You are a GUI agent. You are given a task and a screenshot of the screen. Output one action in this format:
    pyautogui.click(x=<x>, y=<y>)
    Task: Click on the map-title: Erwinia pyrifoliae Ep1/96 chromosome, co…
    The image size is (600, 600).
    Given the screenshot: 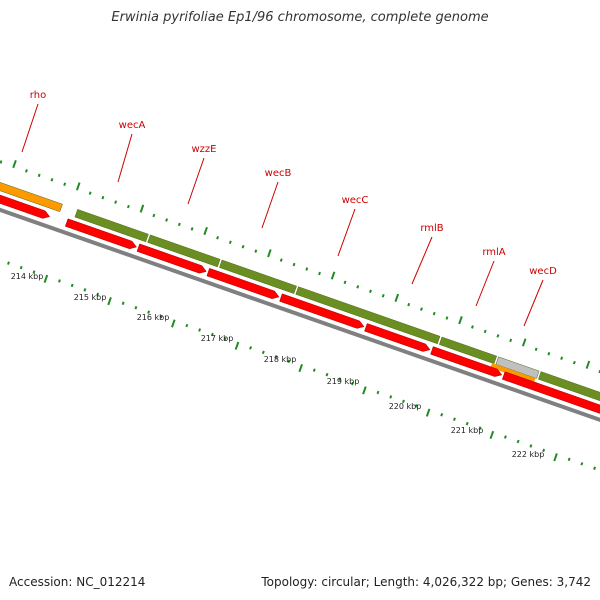 What is the action you would take?
    pyautogui.click(x=300, y=17)
    